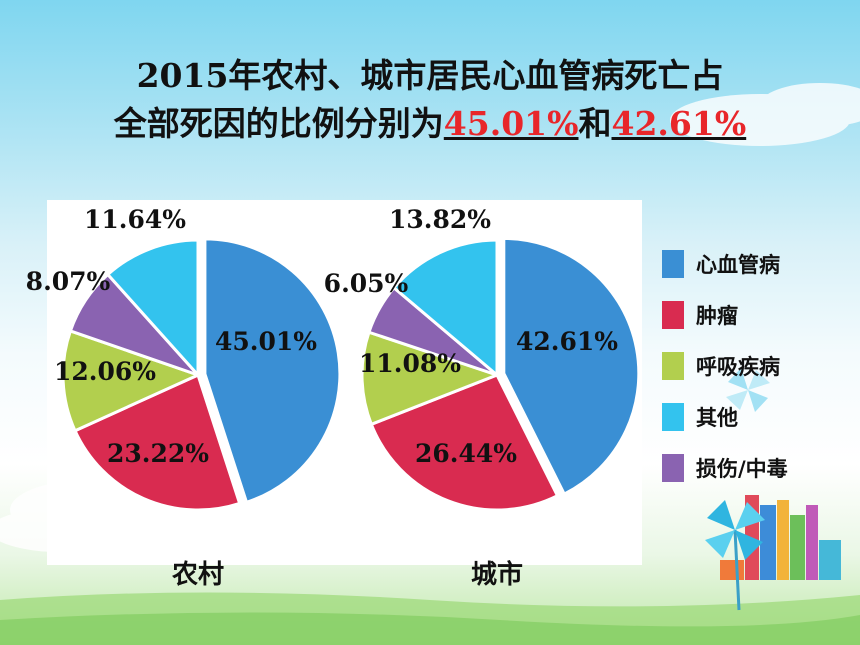  Describe the element at coordinates (135, 219) in the screenshot. I see `data-label: 11.64%` at that location.